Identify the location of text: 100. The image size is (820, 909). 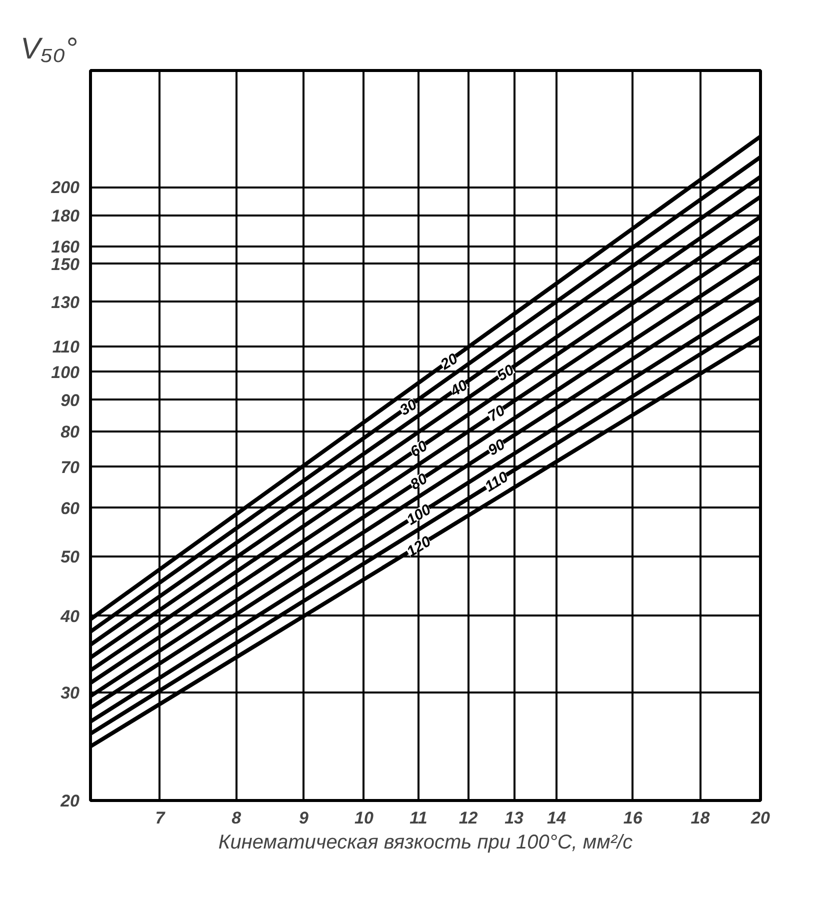
(419, 514).